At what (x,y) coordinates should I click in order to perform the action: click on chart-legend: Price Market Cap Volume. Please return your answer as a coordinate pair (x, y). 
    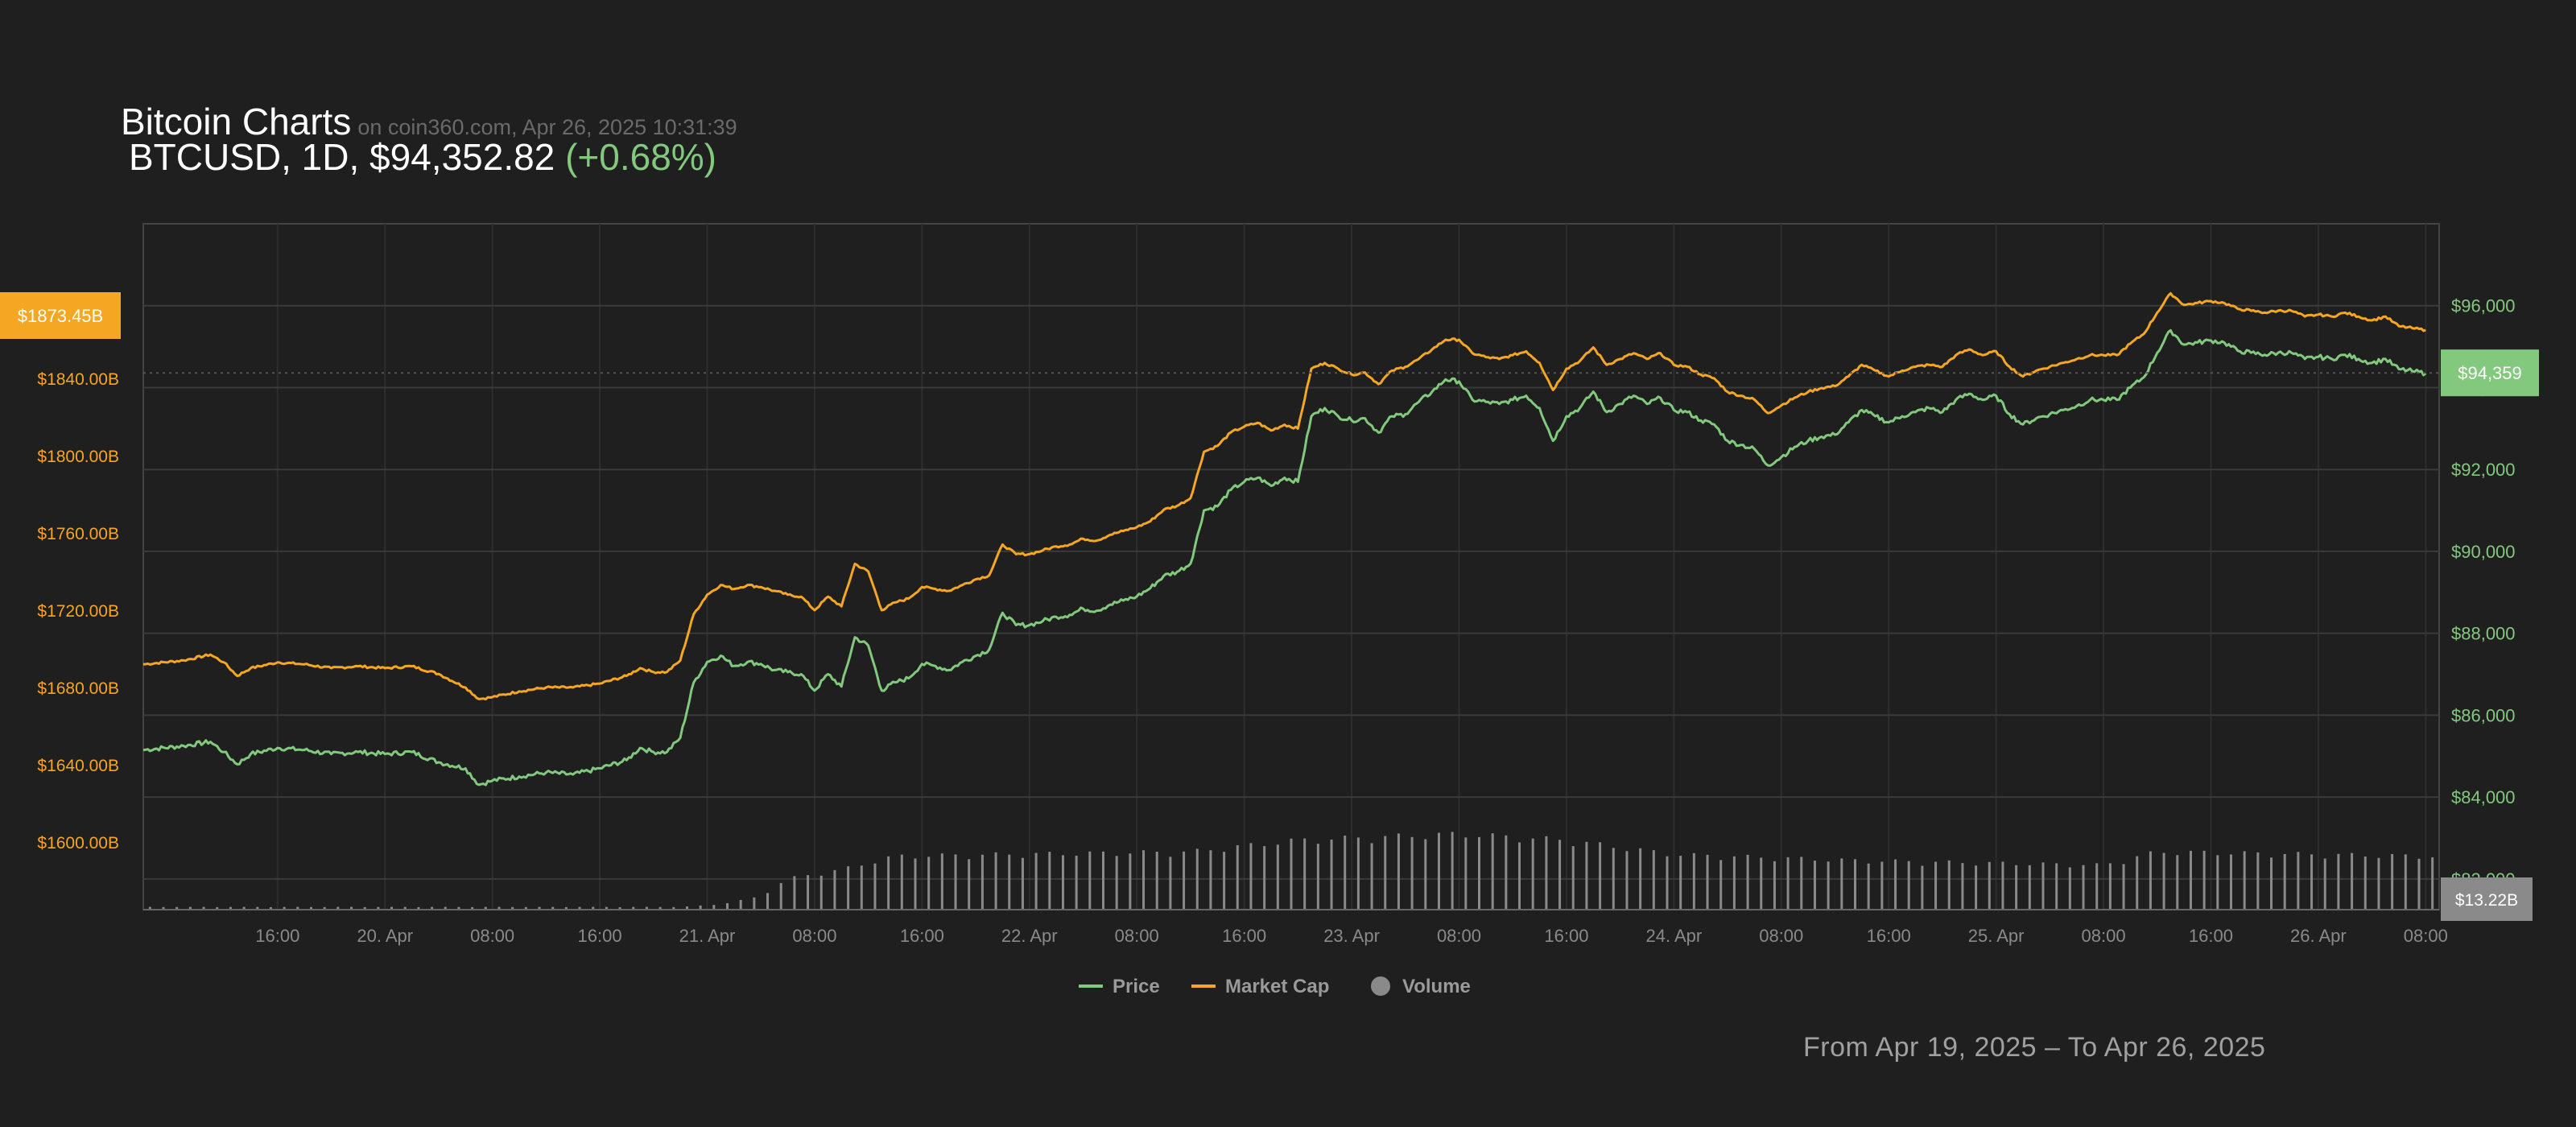
    Looking at the image, I should click on (1275, 986).